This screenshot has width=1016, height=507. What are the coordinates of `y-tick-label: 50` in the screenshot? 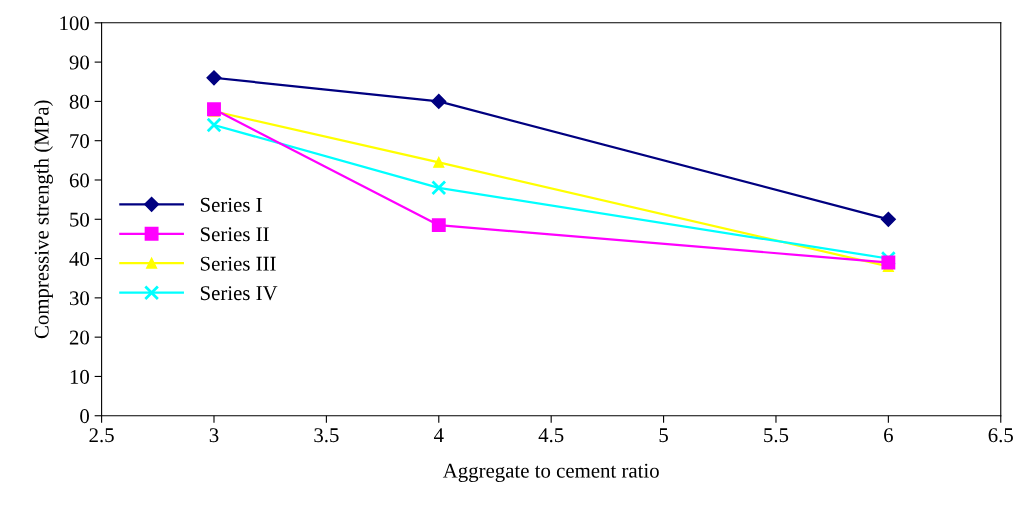 It's located at (79, 219).